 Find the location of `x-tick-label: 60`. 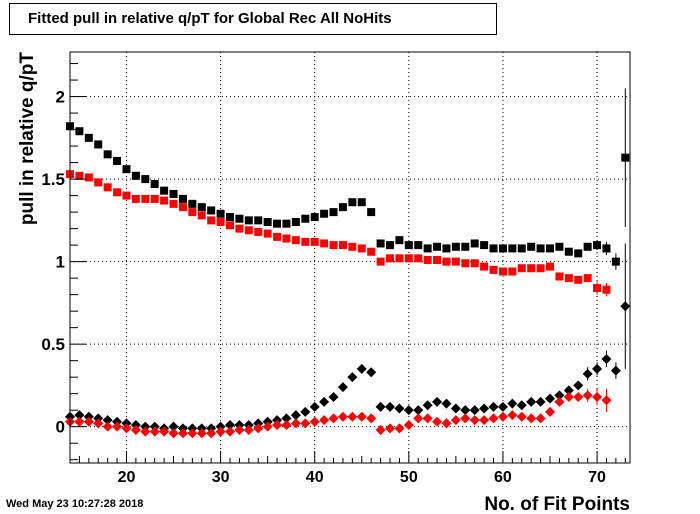

x-tick-label: 60 is located at coordinates (503, 477).